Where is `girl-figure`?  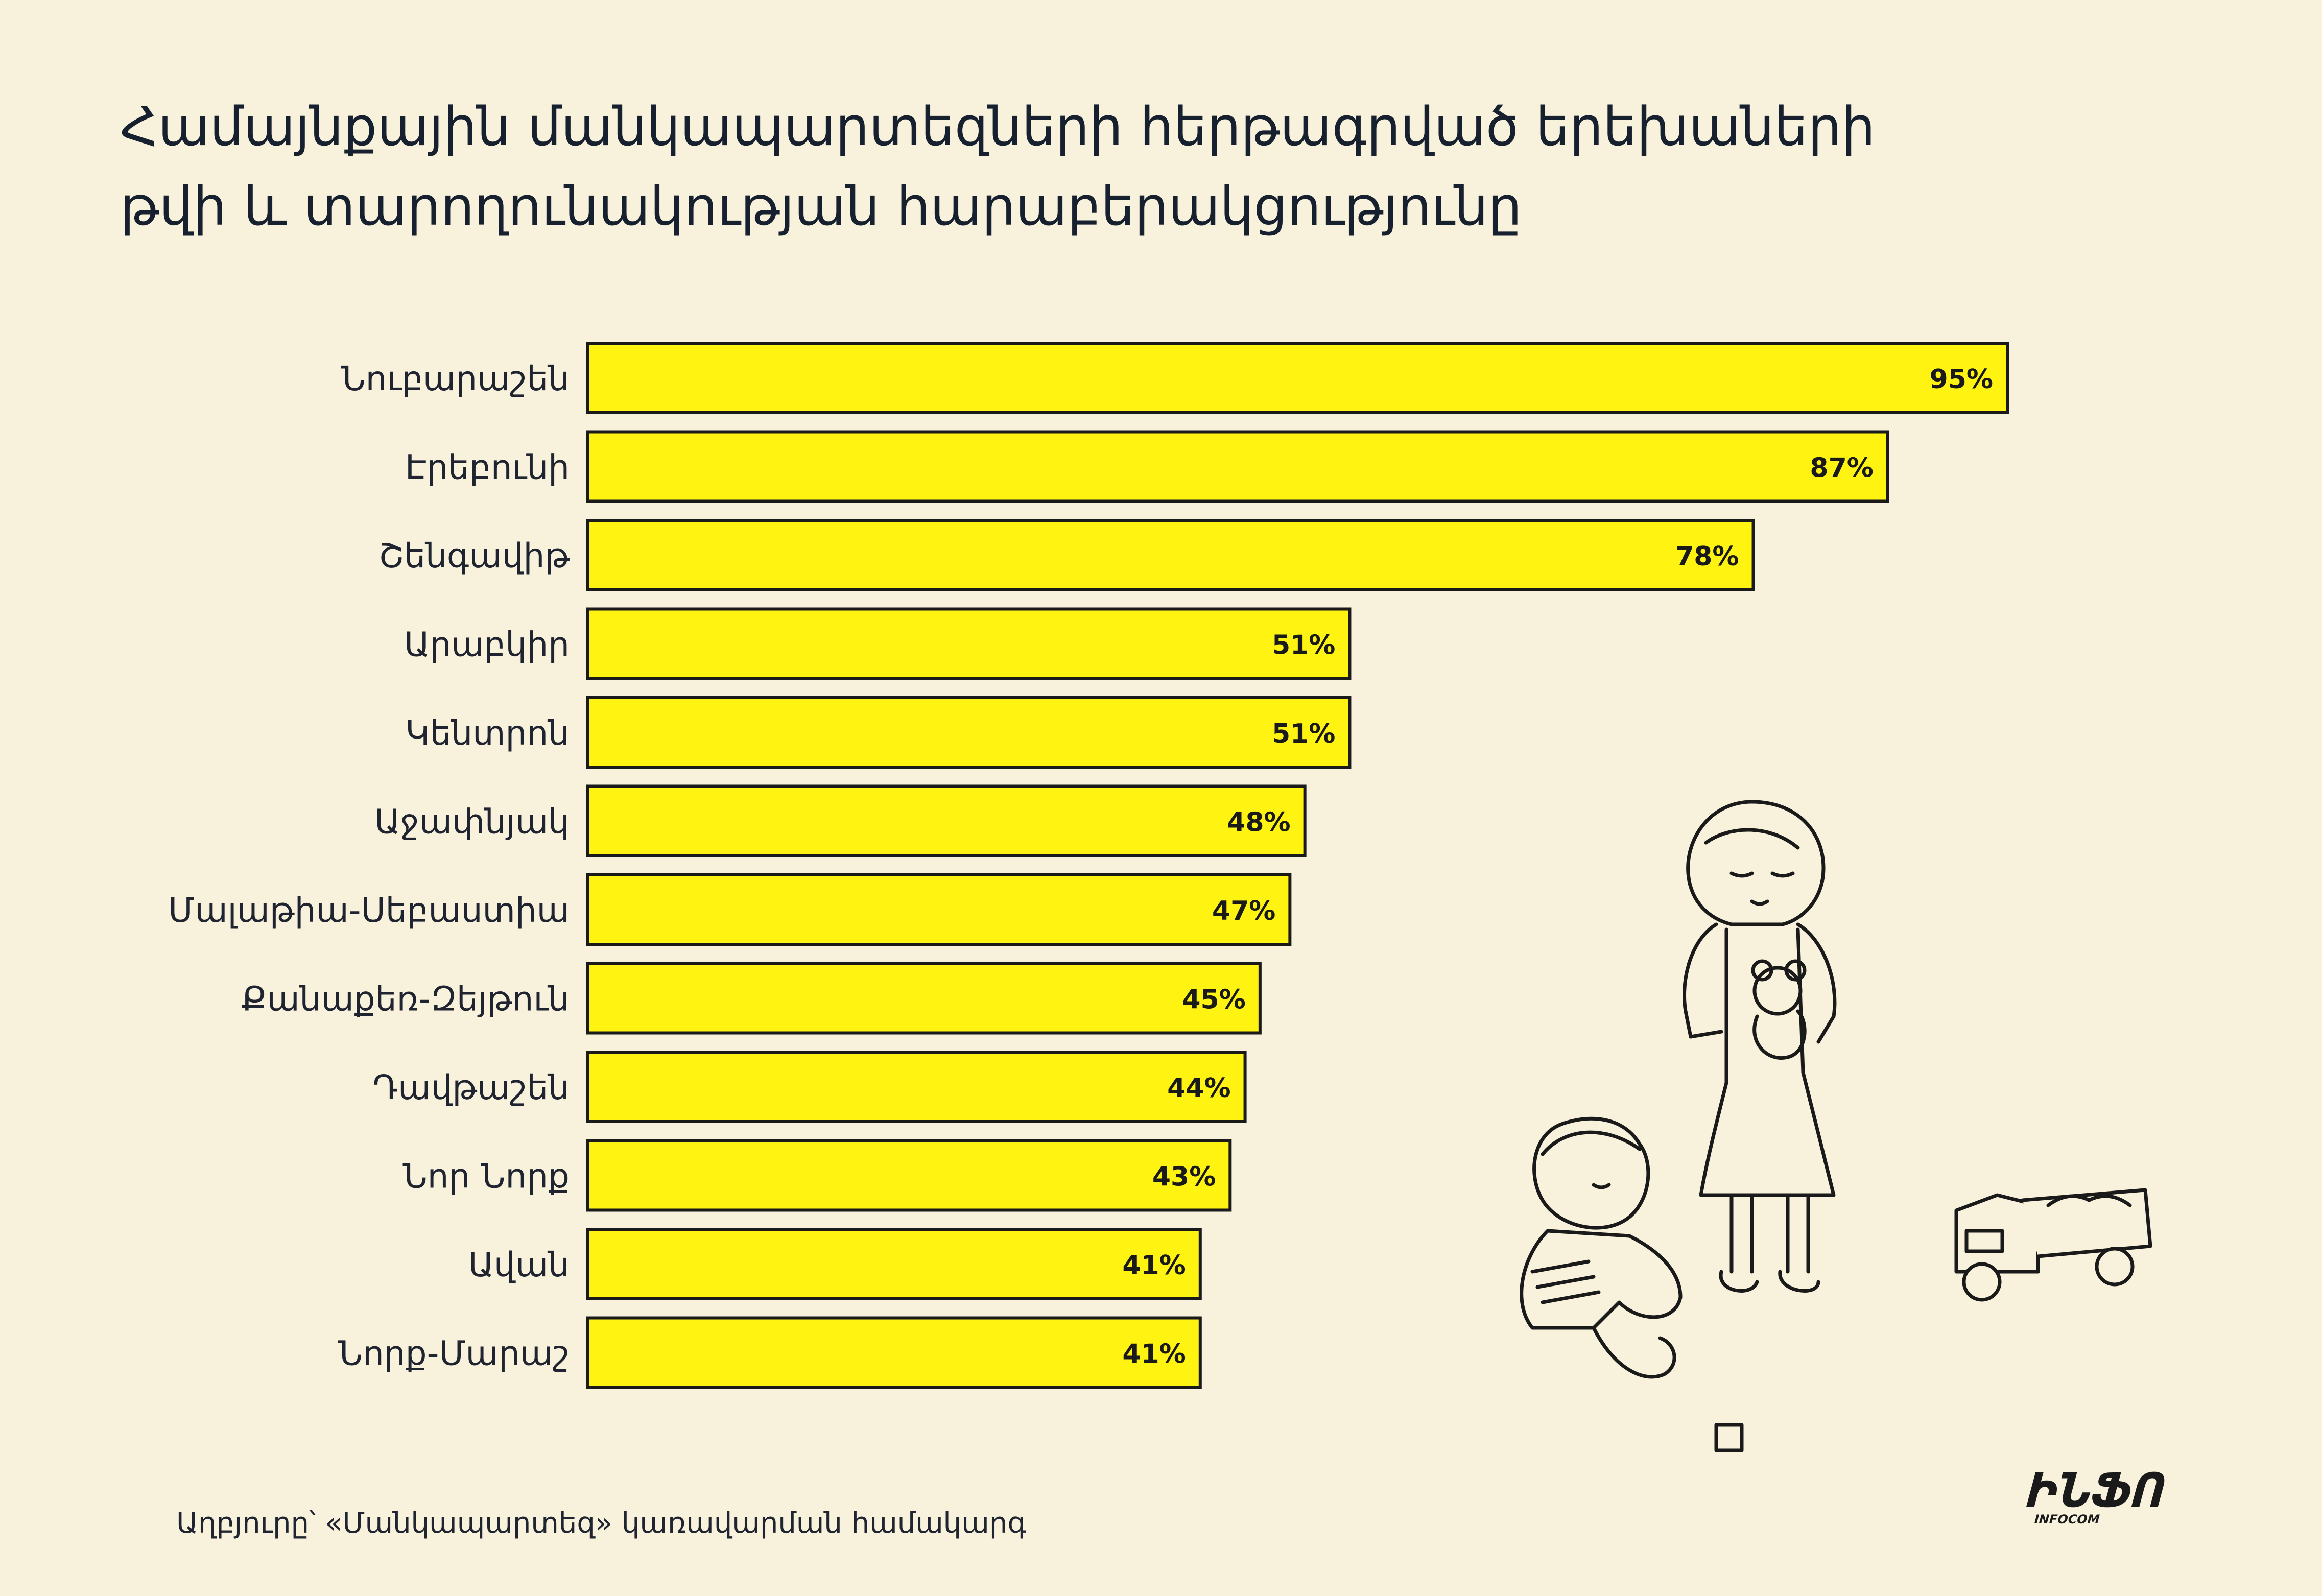 girl-figure is located at coordinates (1760, 1046).